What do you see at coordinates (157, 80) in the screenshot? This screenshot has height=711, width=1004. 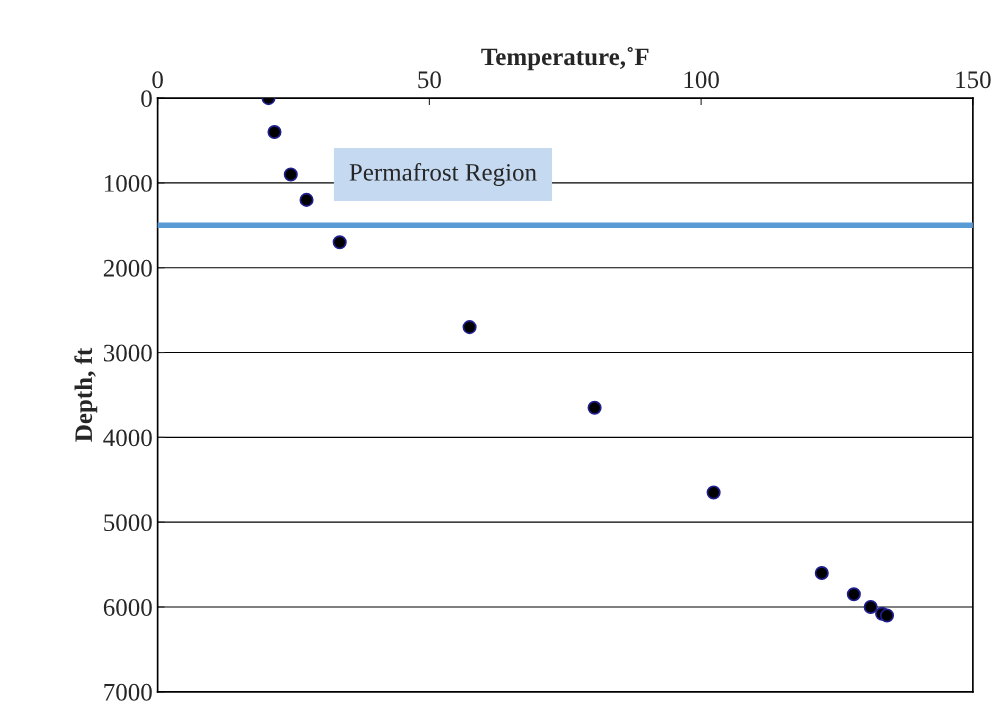 I see `x-tick-label: 0` at bounding box center [157, 80].